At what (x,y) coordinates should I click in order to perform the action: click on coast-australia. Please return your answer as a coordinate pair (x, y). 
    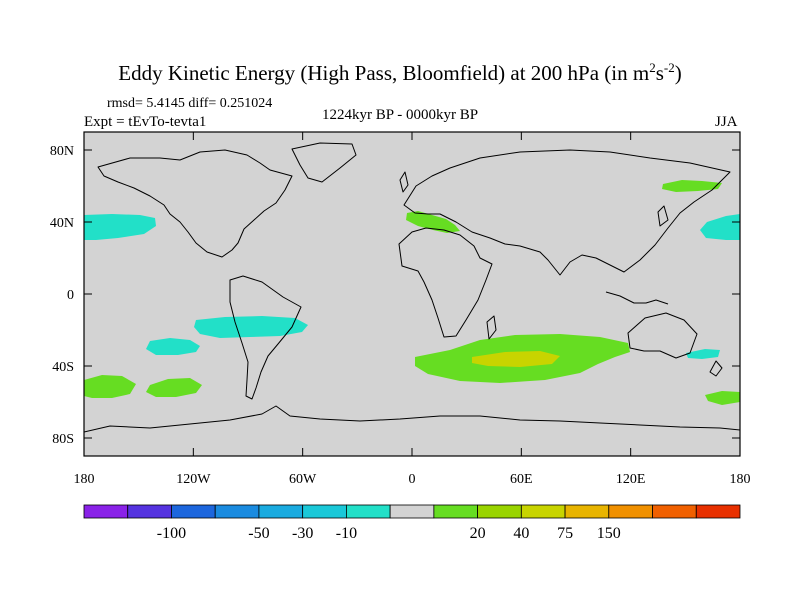
    Looking at the image, I should click on (662, 335).